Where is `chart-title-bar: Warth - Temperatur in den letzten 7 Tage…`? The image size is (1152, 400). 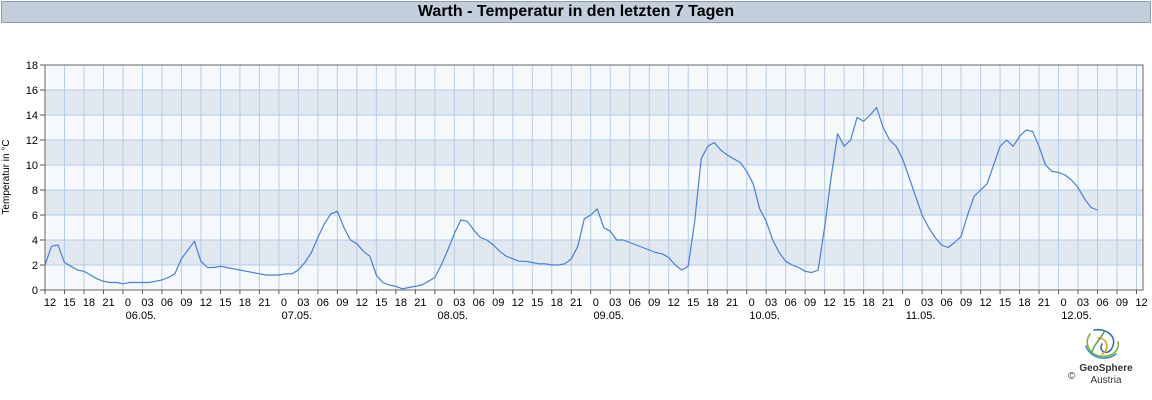 chart-title-bar: Warth - Temperatur in den letzten 7 Tage… is located at coordinates (576, 12).